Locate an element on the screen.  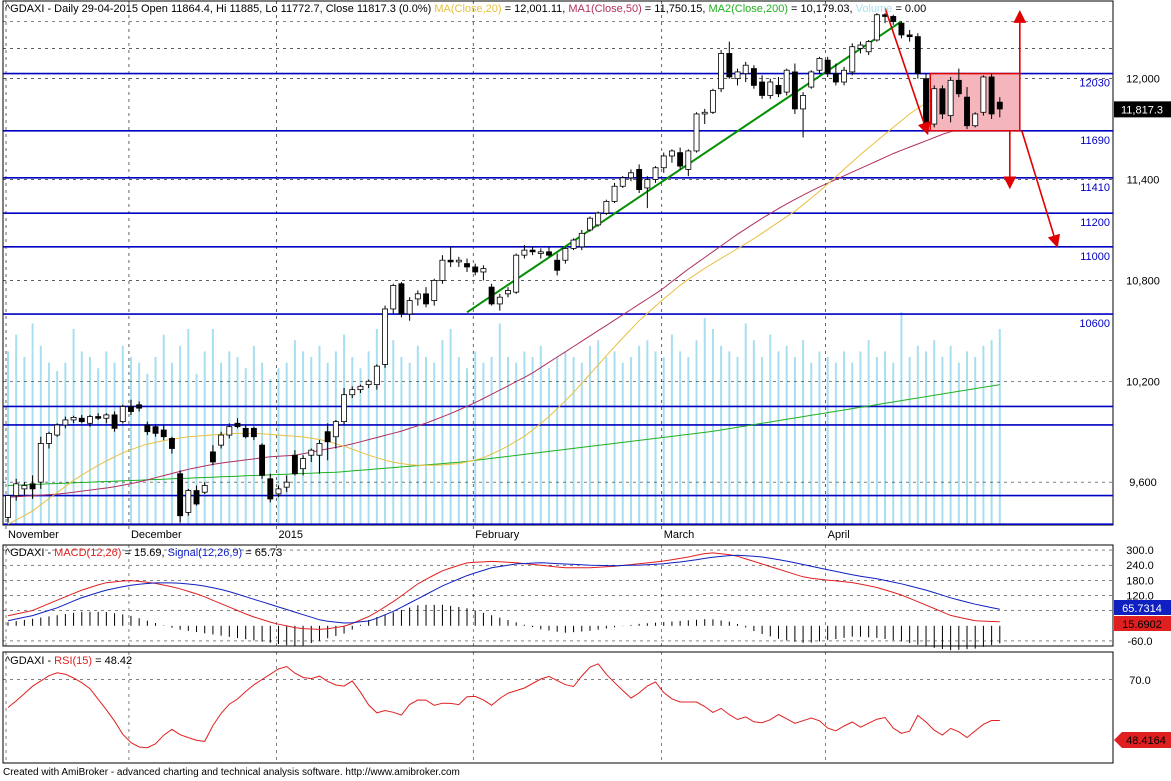
y-tick-label: 300.0 is located at coordinates (1140, 551).